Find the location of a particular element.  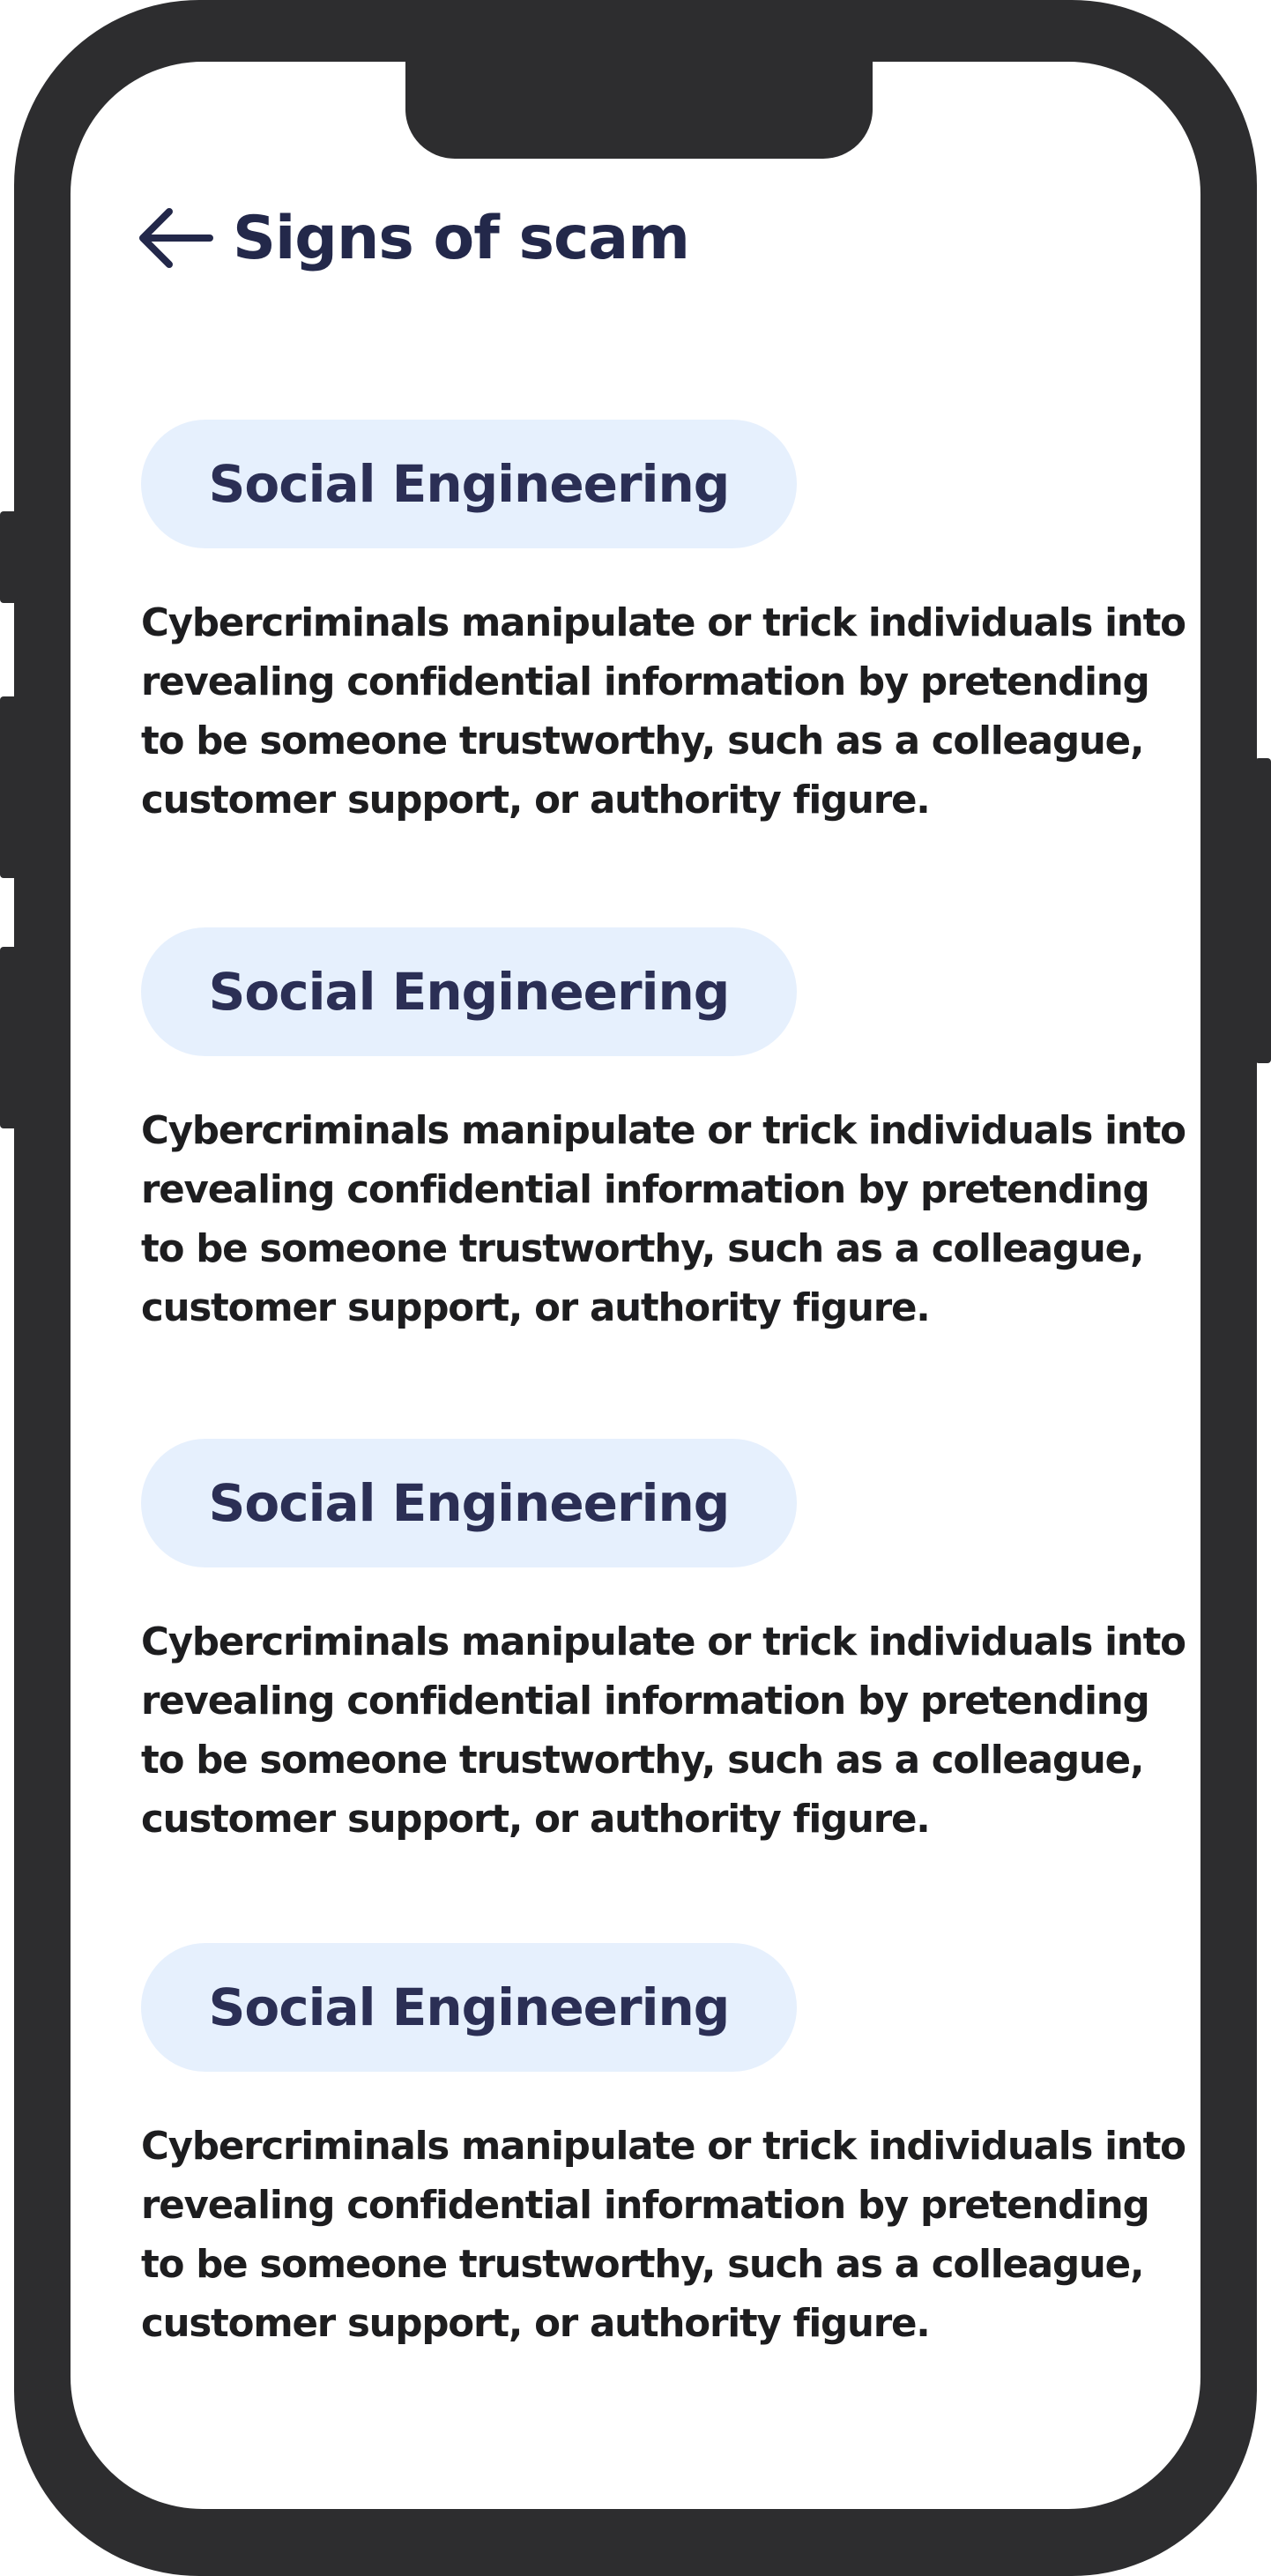

back-button is located at coordinates (177, 238).